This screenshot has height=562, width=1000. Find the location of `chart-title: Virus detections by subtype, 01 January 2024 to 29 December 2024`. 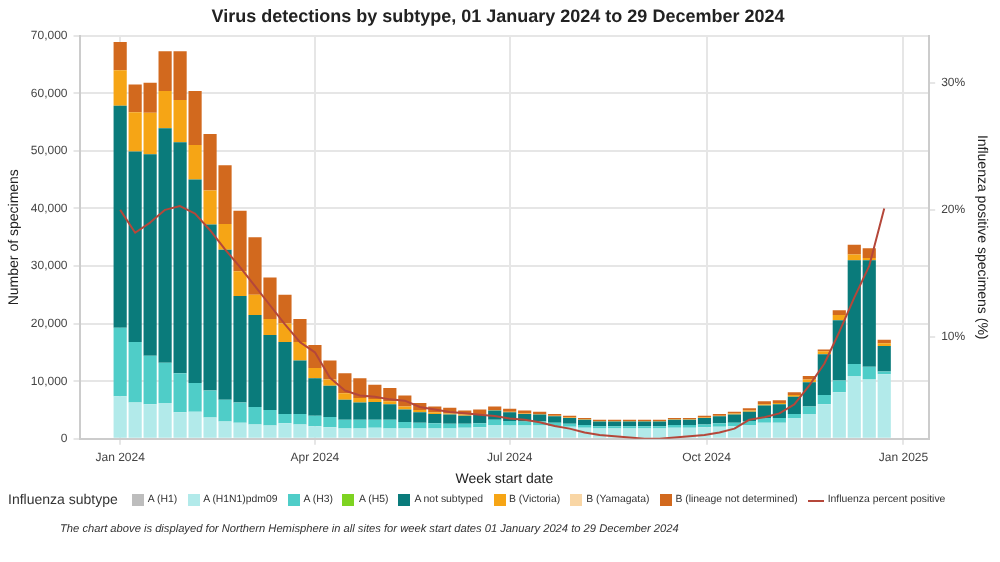

chart-title: Virus detections by subtype, 01 January 2024 to 29 December 2024 is located at coordinates (498, 15).